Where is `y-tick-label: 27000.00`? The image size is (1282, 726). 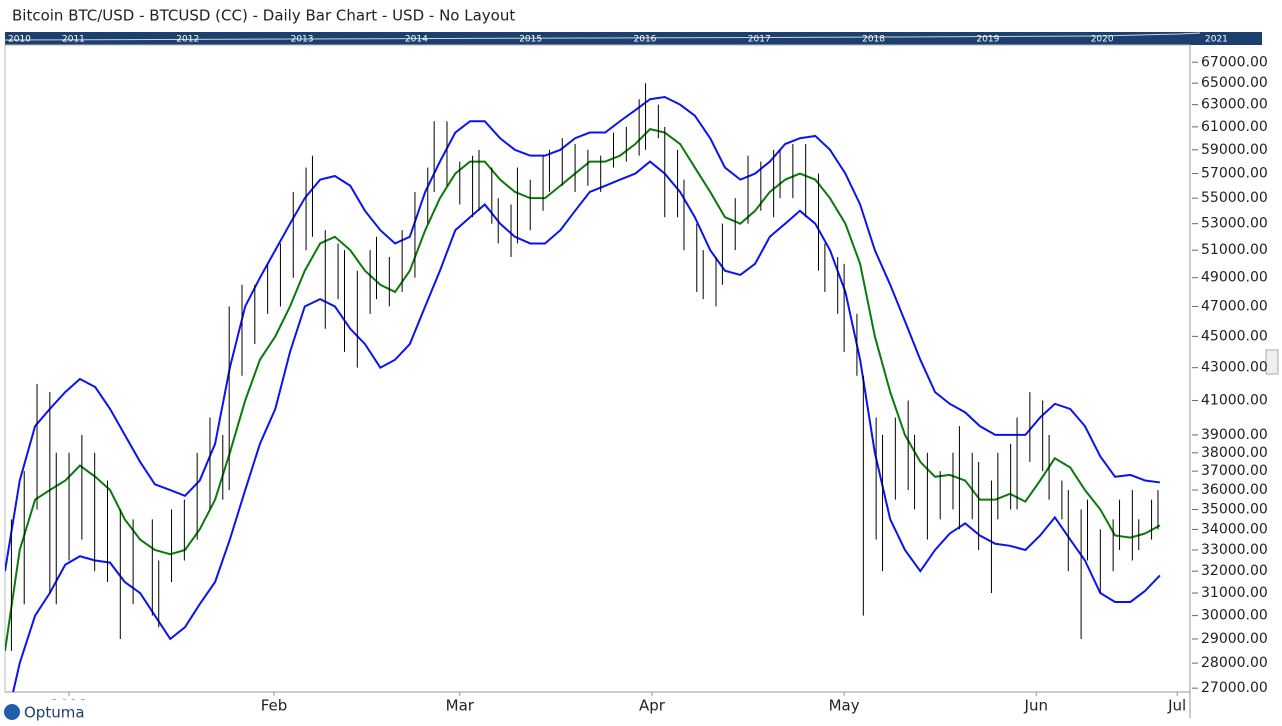
y-tick-label: 27000.00 is located at coordinates (1234, 688).